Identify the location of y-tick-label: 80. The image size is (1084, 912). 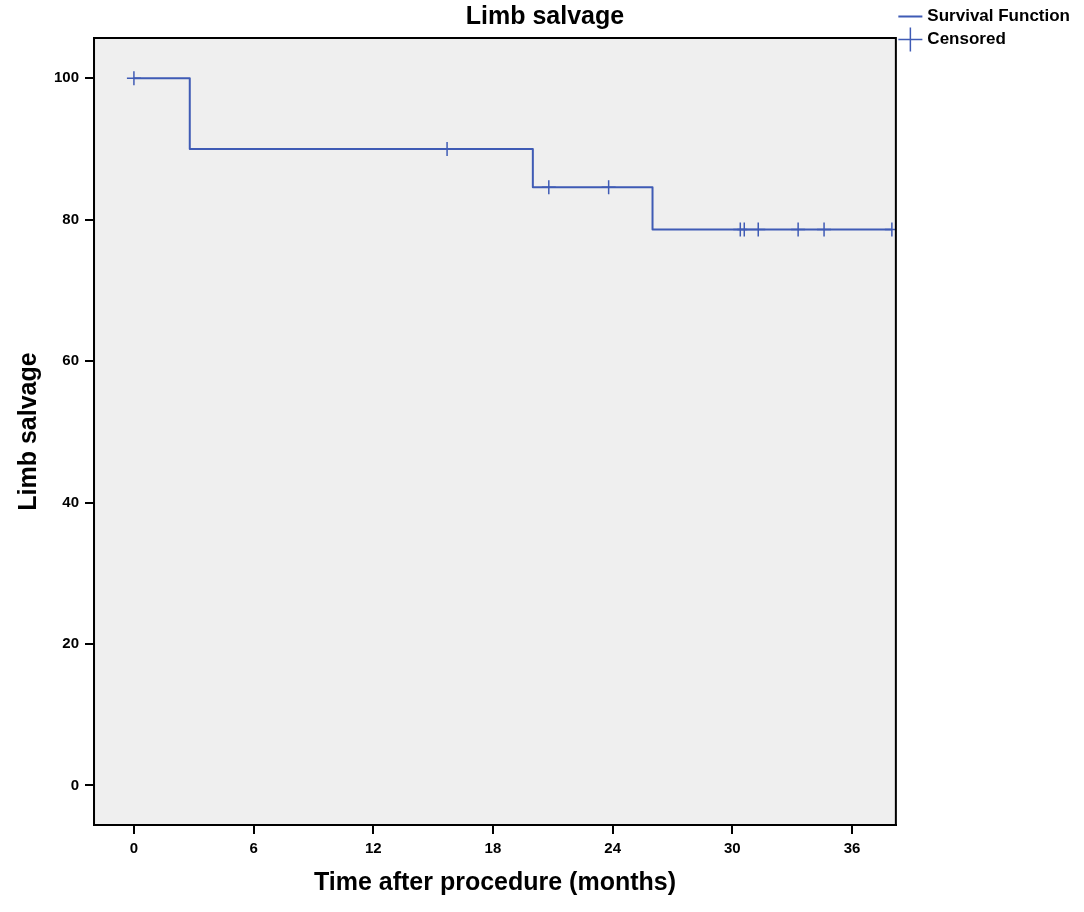
(71, 218).